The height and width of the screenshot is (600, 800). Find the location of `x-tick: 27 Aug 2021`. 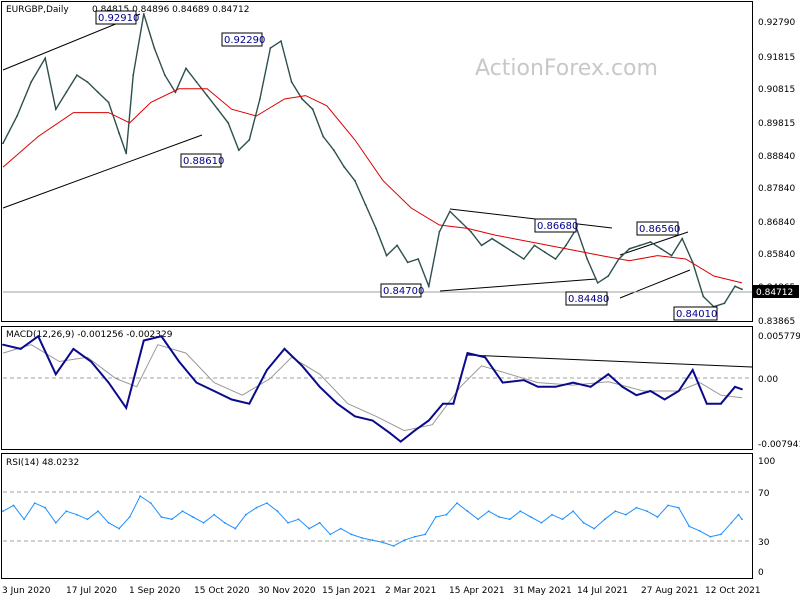

x-tick: 27 Aug 2021 is located at coordinates (670, 591).